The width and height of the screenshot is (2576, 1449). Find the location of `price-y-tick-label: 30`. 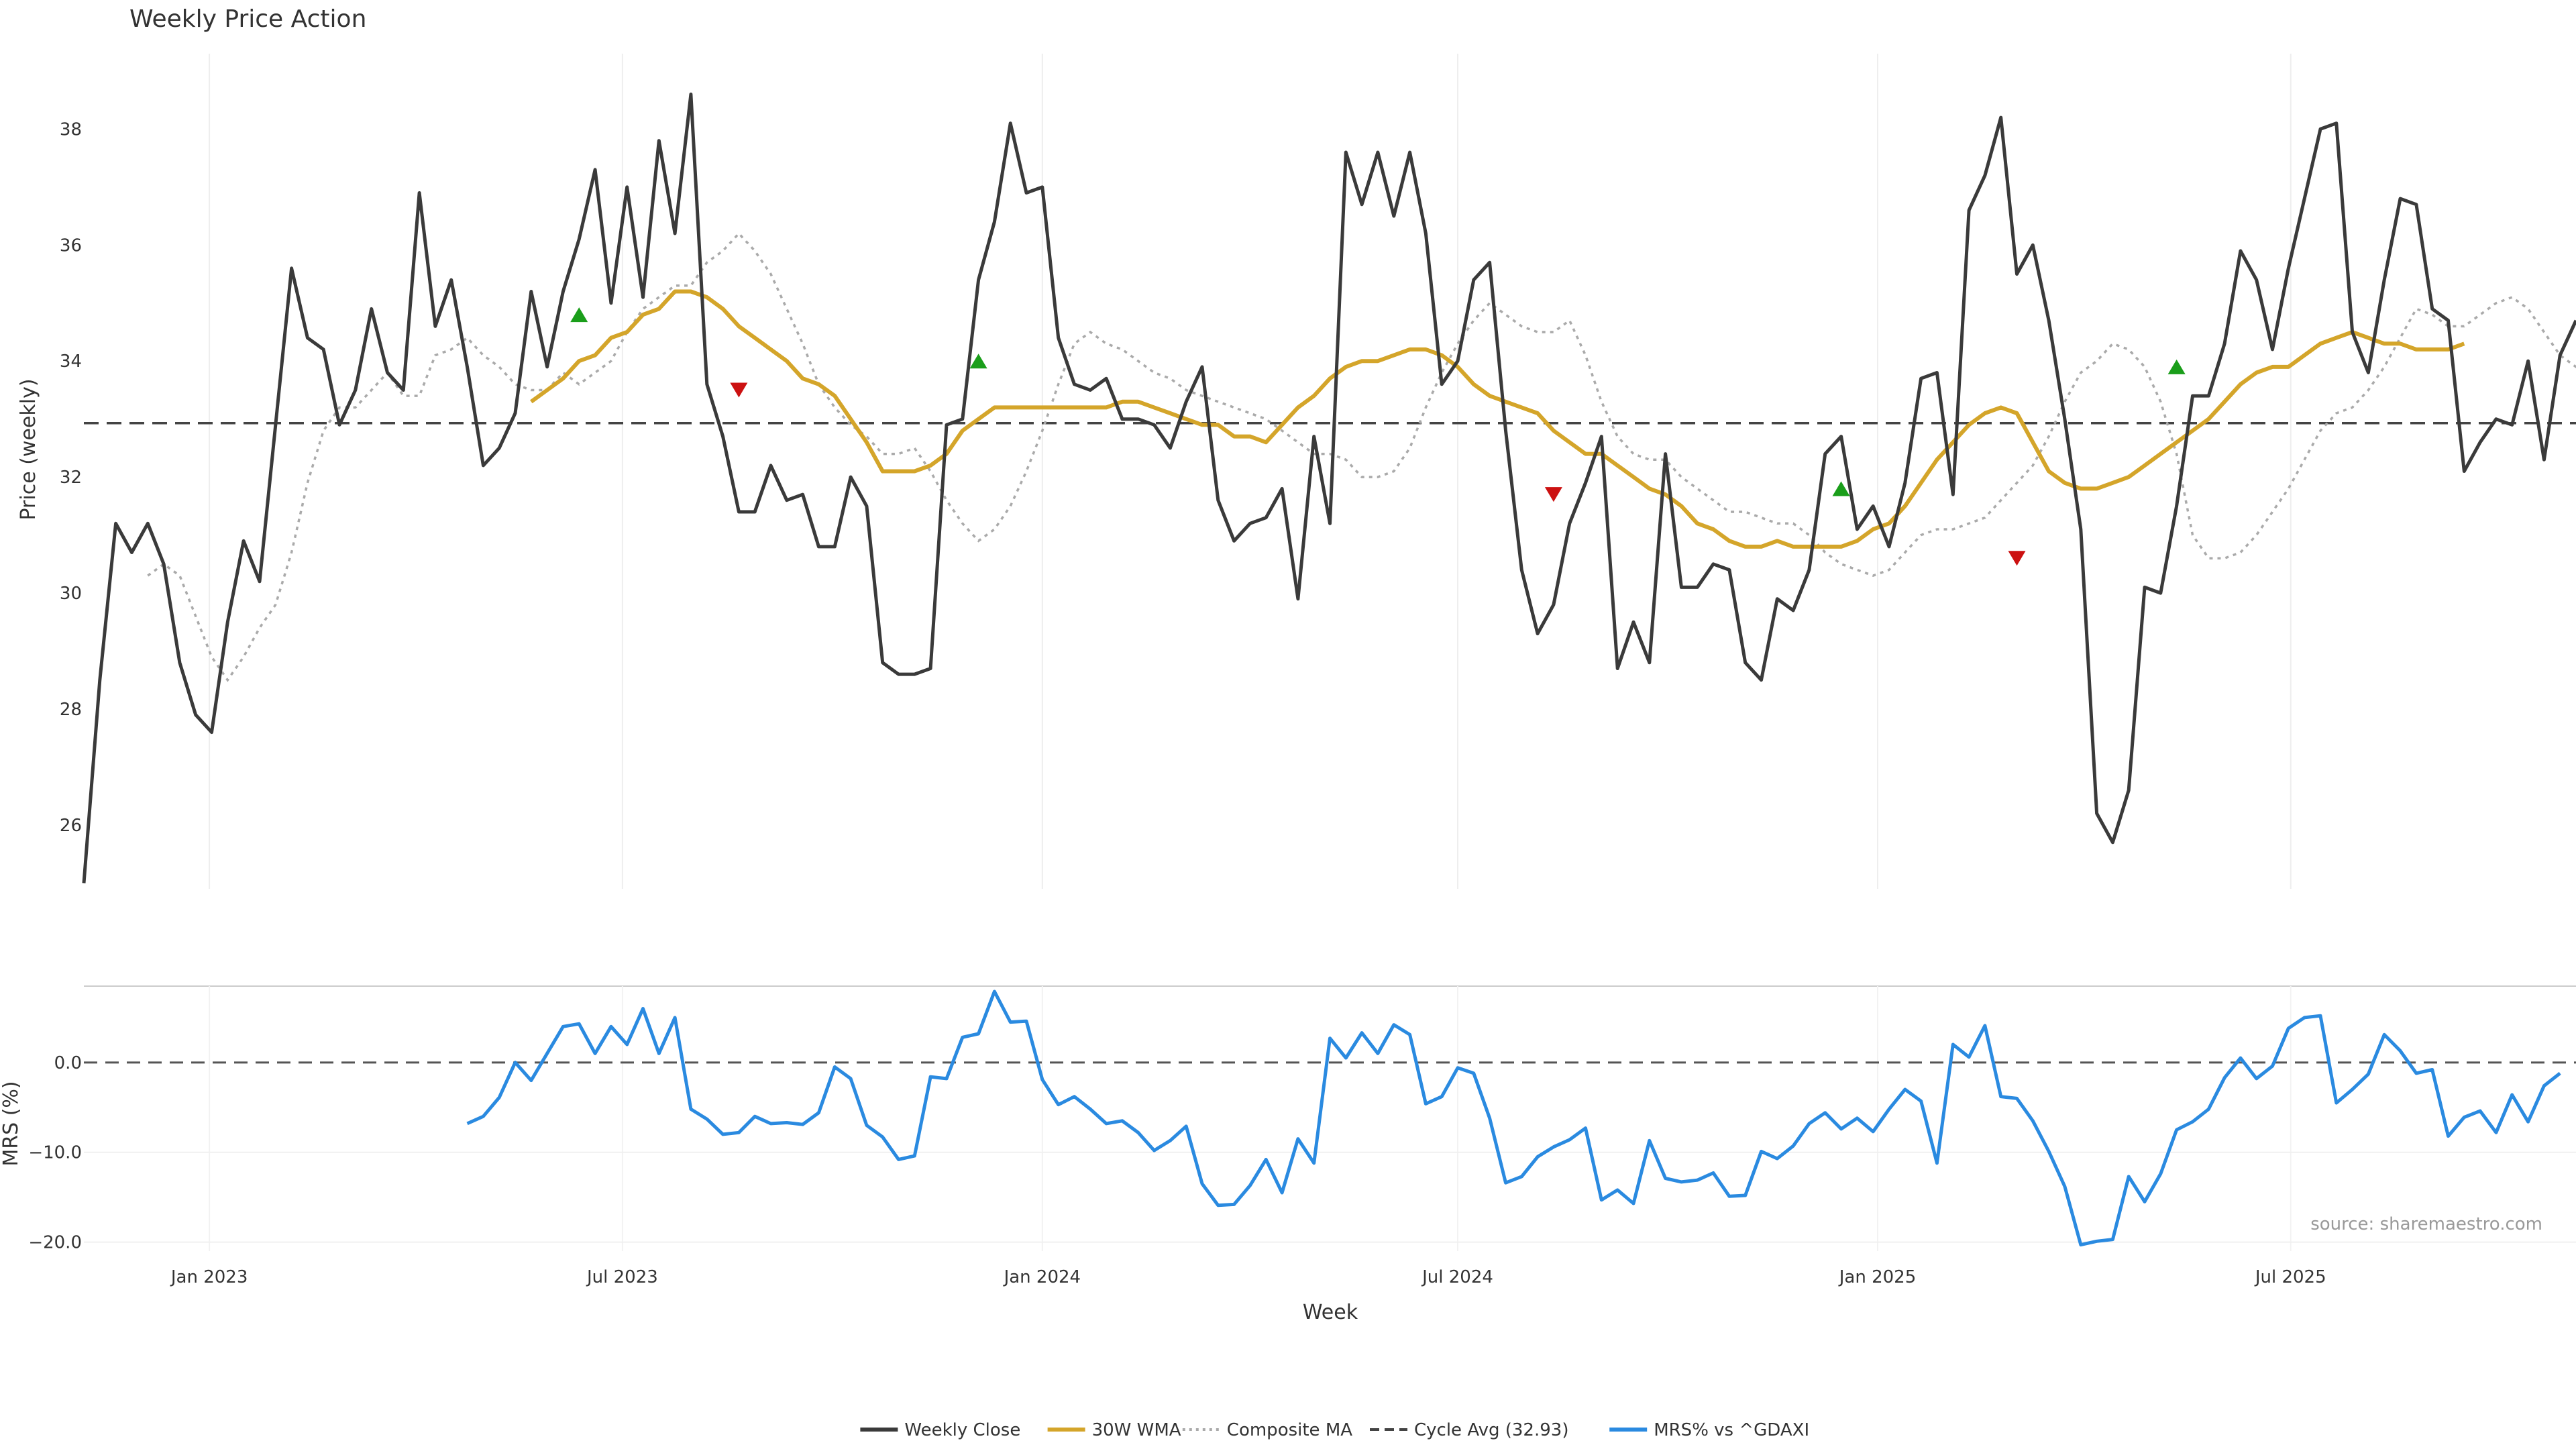

price-y-tick-label: 30 is located at coordinates (71, 594).